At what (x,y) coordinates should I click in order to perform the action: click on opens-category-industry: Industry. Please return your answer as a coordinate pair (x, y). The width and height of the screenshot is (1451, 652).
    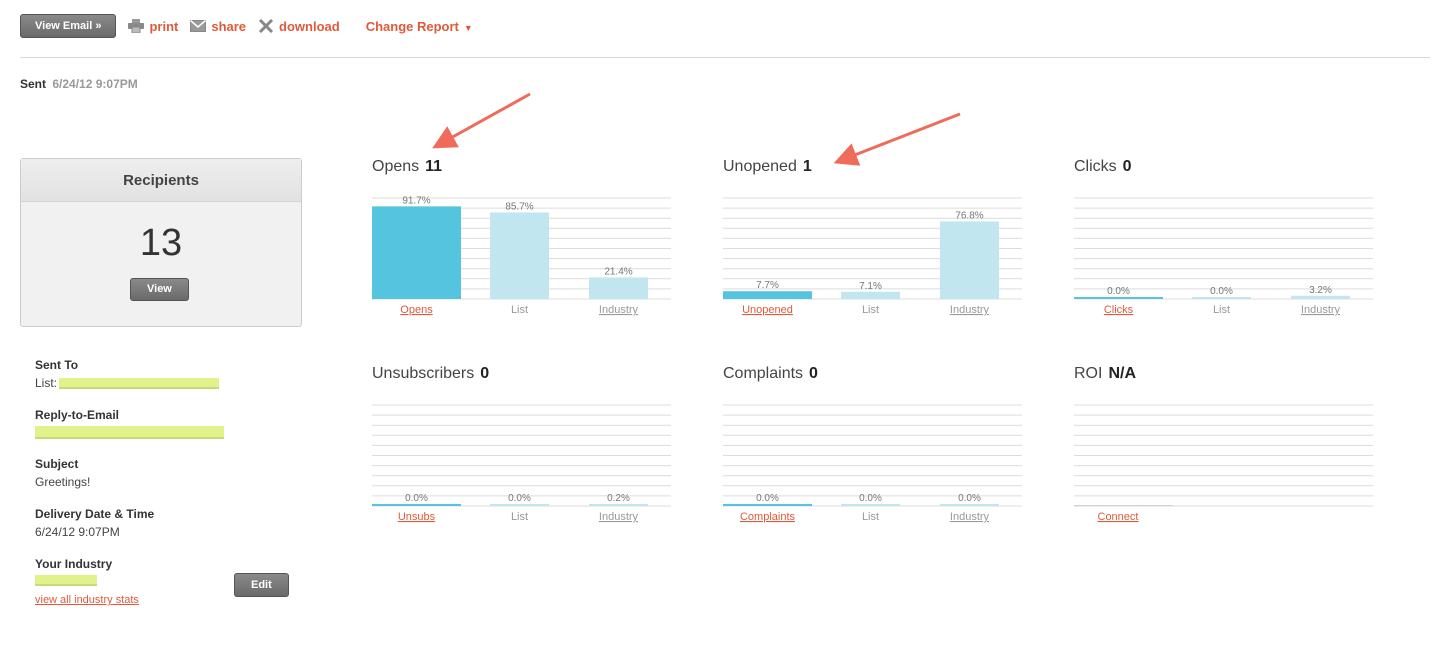
    Looking at the image, I should click on (619, 310).